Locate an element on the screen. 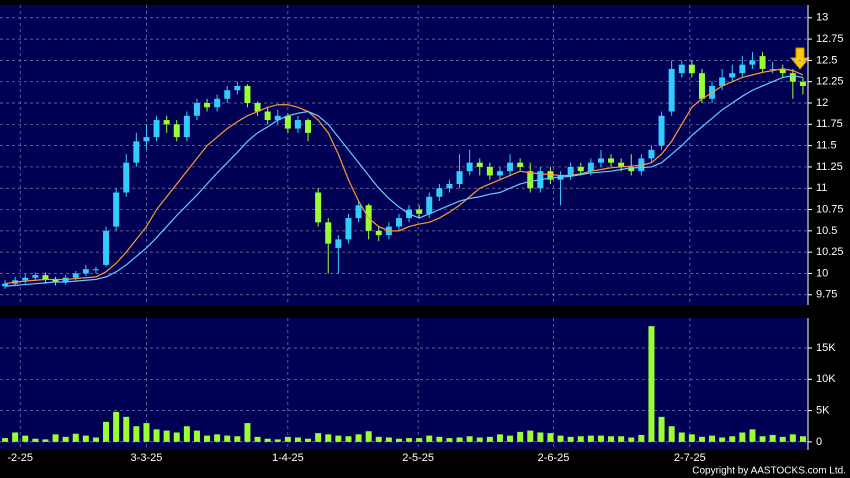  y-tick-label: 13 is located at coordinates (822, 18).